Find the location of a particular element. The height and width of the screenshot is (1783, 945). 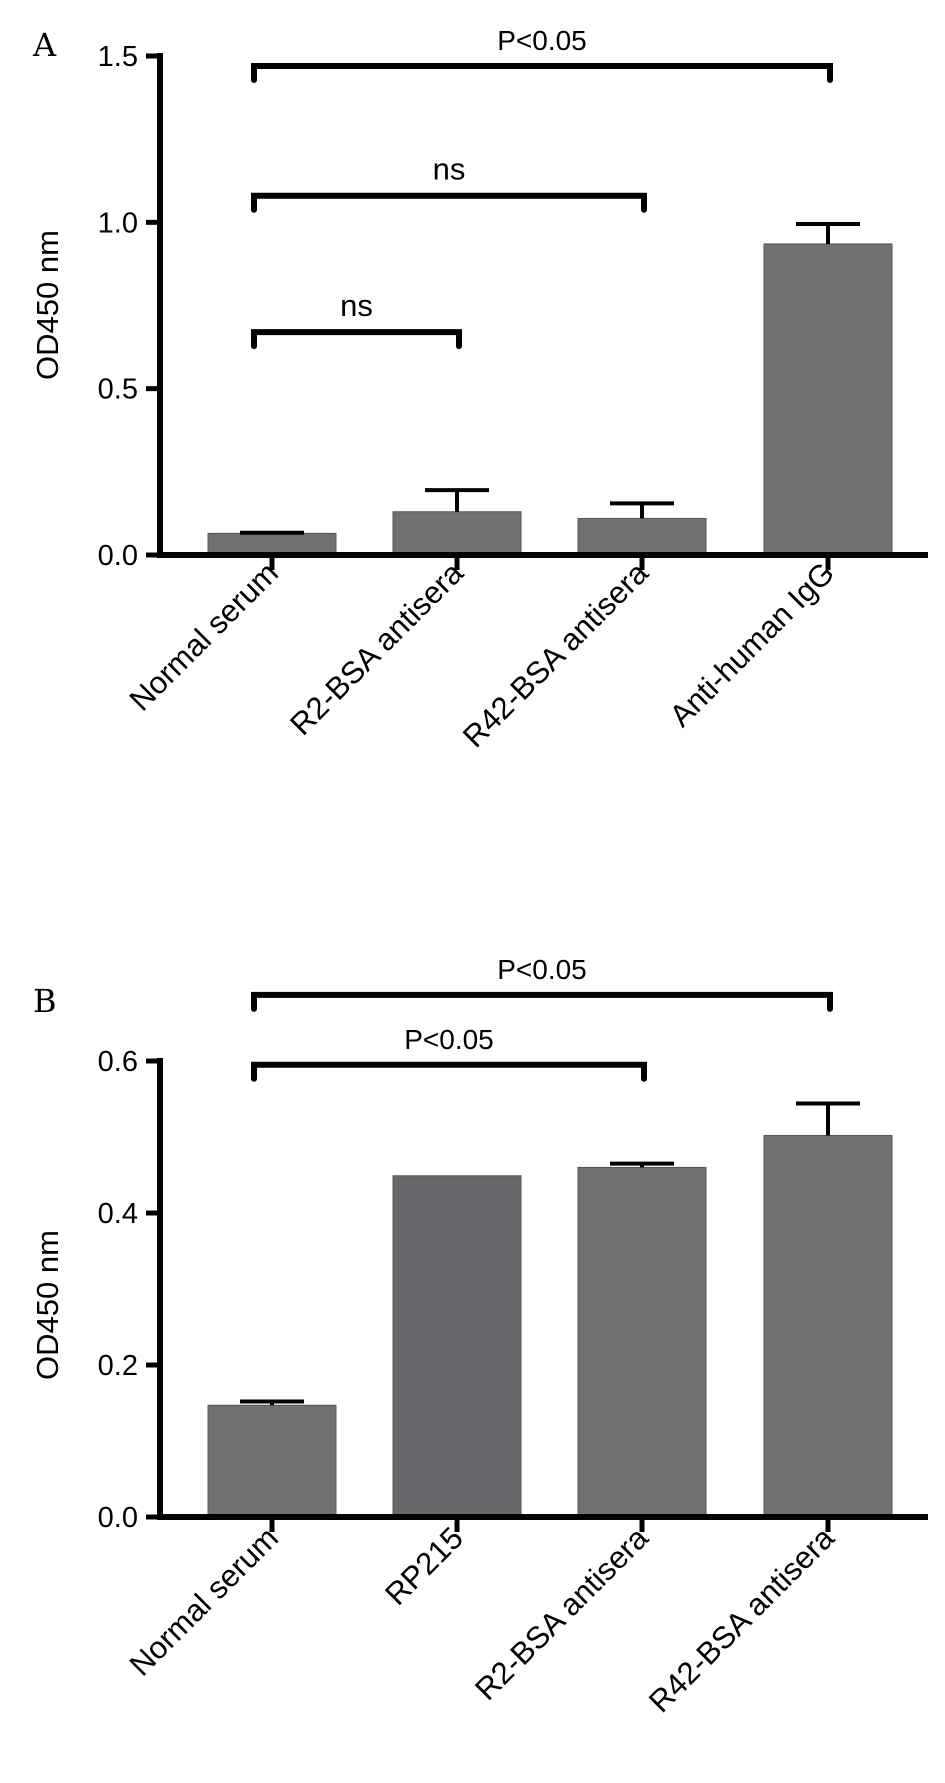

y-tick-label-3: 0.4 is located at coordinates (118, 1214).